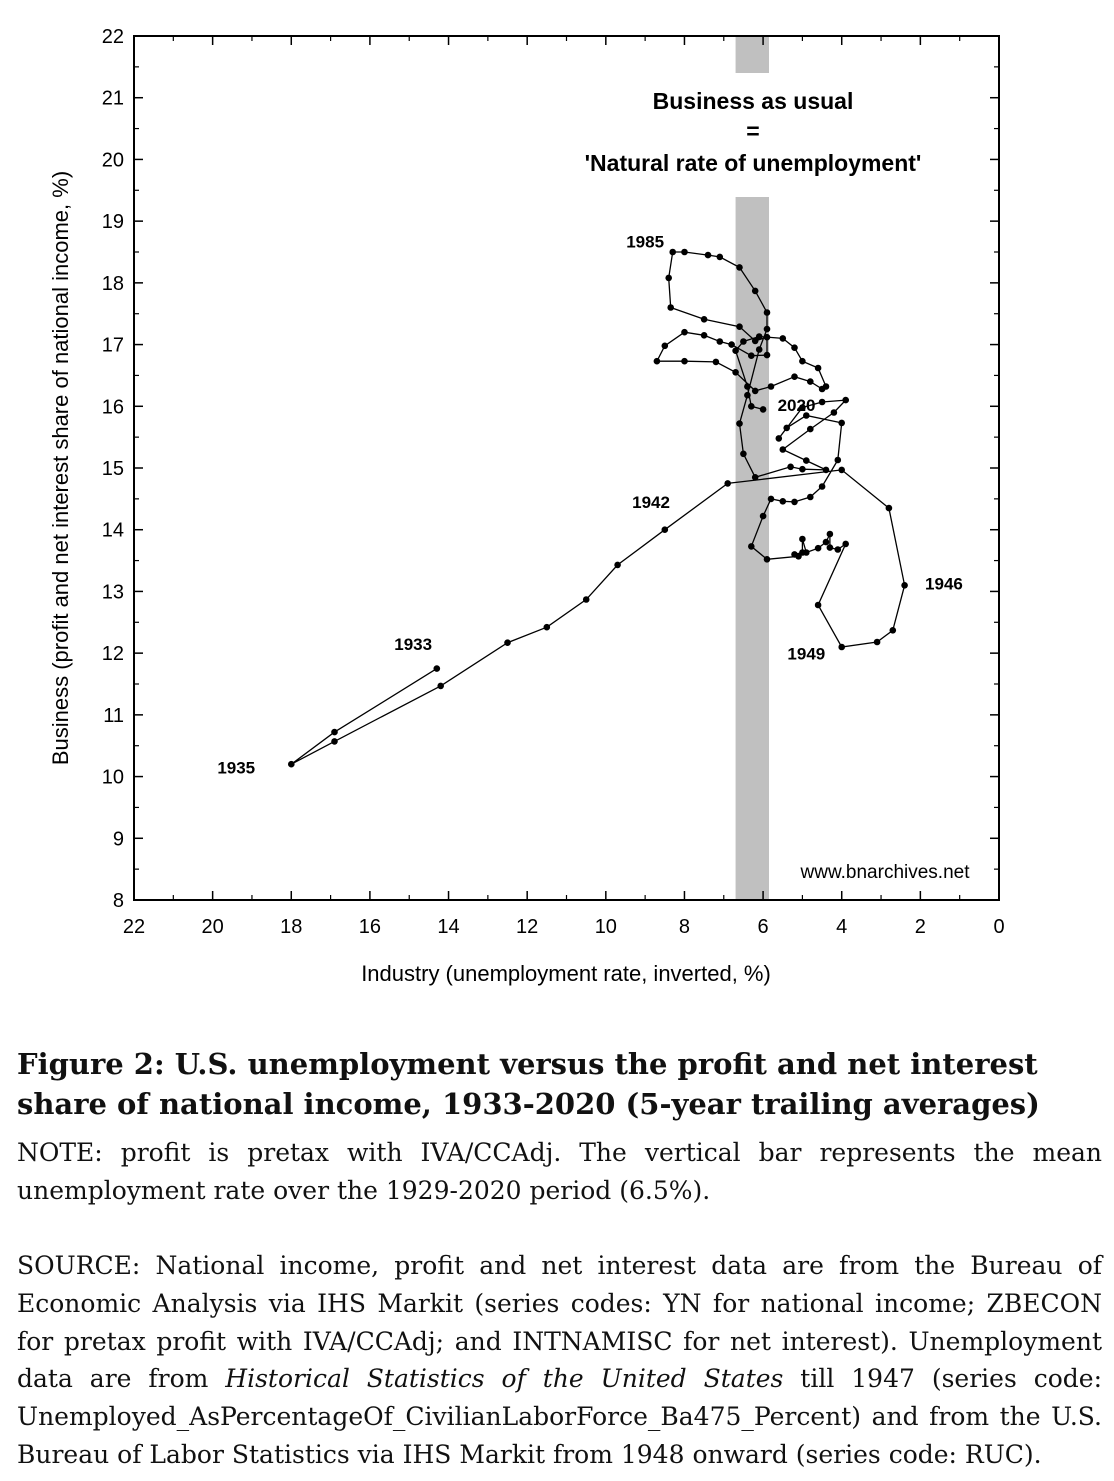 This screenshot has height=1481, width=1114. Describe the element at coordinates (370, 927) in the screenshot. I see `x-tick-label: 16` at that location.